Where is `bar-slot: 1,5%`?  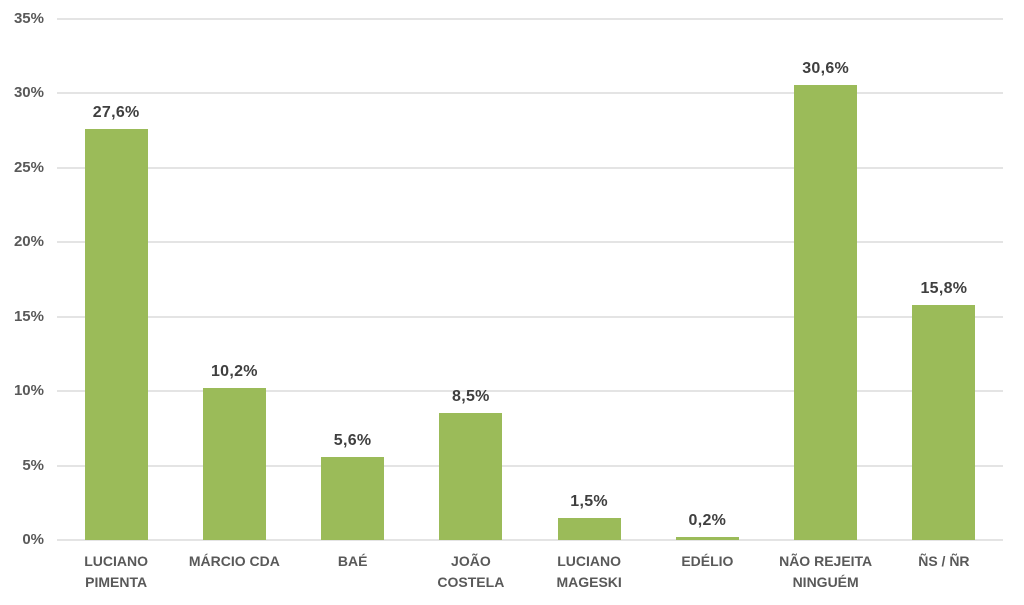
bar-slot: 1,5% is located at coordinates (589, 279).